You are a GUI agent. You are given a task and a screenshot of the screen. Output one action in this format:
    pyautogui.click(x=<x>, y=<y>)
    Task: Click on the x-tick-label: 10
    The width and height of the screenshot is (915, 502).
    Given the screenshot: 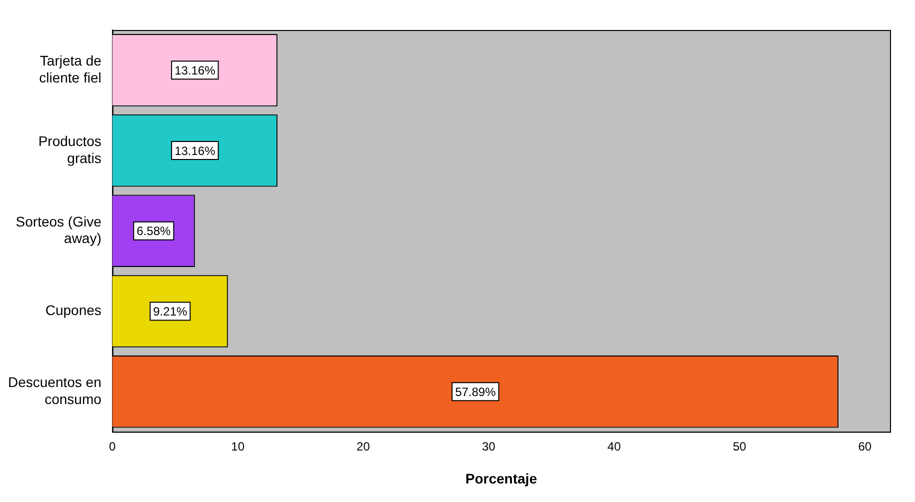 What is the action you would take?
    pyautogui.click(x=238, y=446)
    